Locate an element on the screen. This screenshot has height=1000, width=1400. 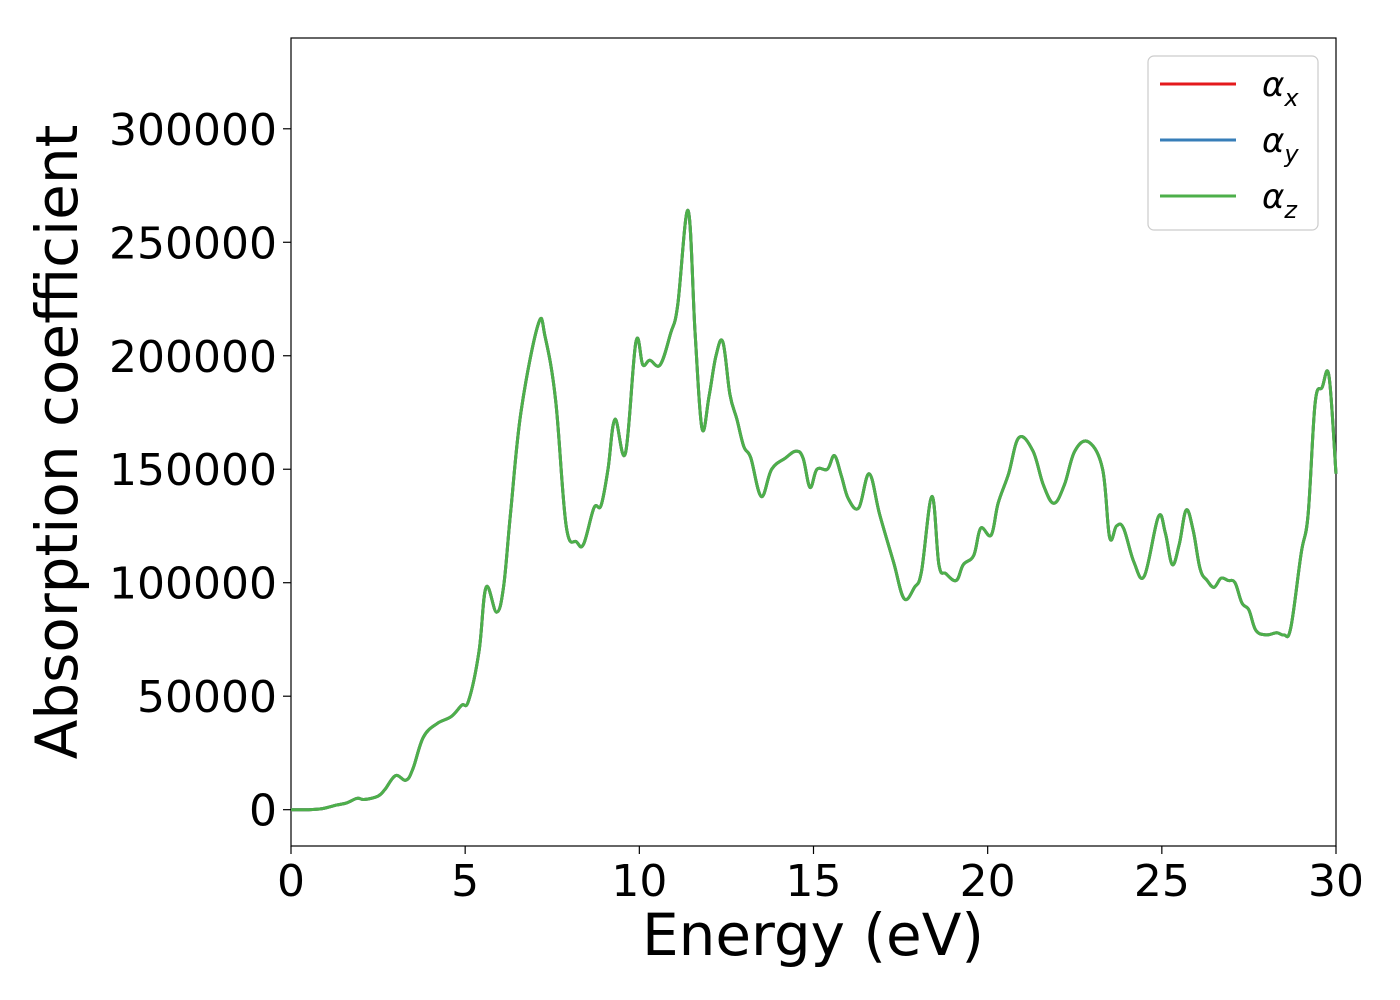
y-tick-label: 300000 is located at coordinates (193, 130).